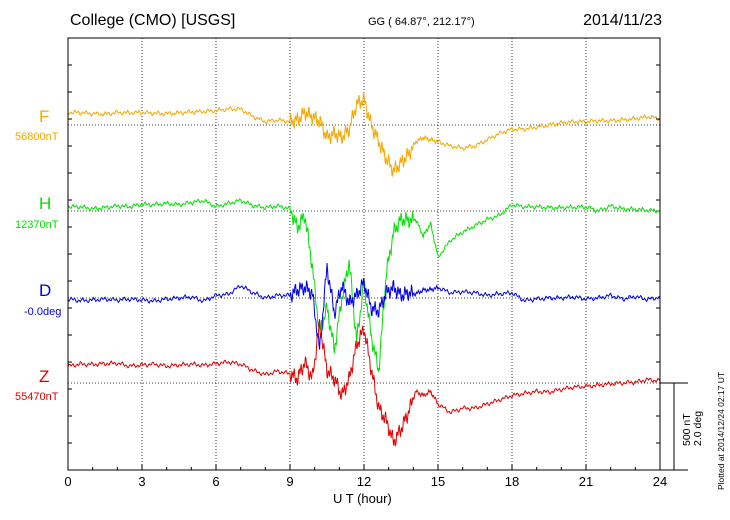  What do you see at coordinates (43, 312) in the screenshot?
I see `series-baseline-d: -0.0deg` at bounding box center [43, 312].